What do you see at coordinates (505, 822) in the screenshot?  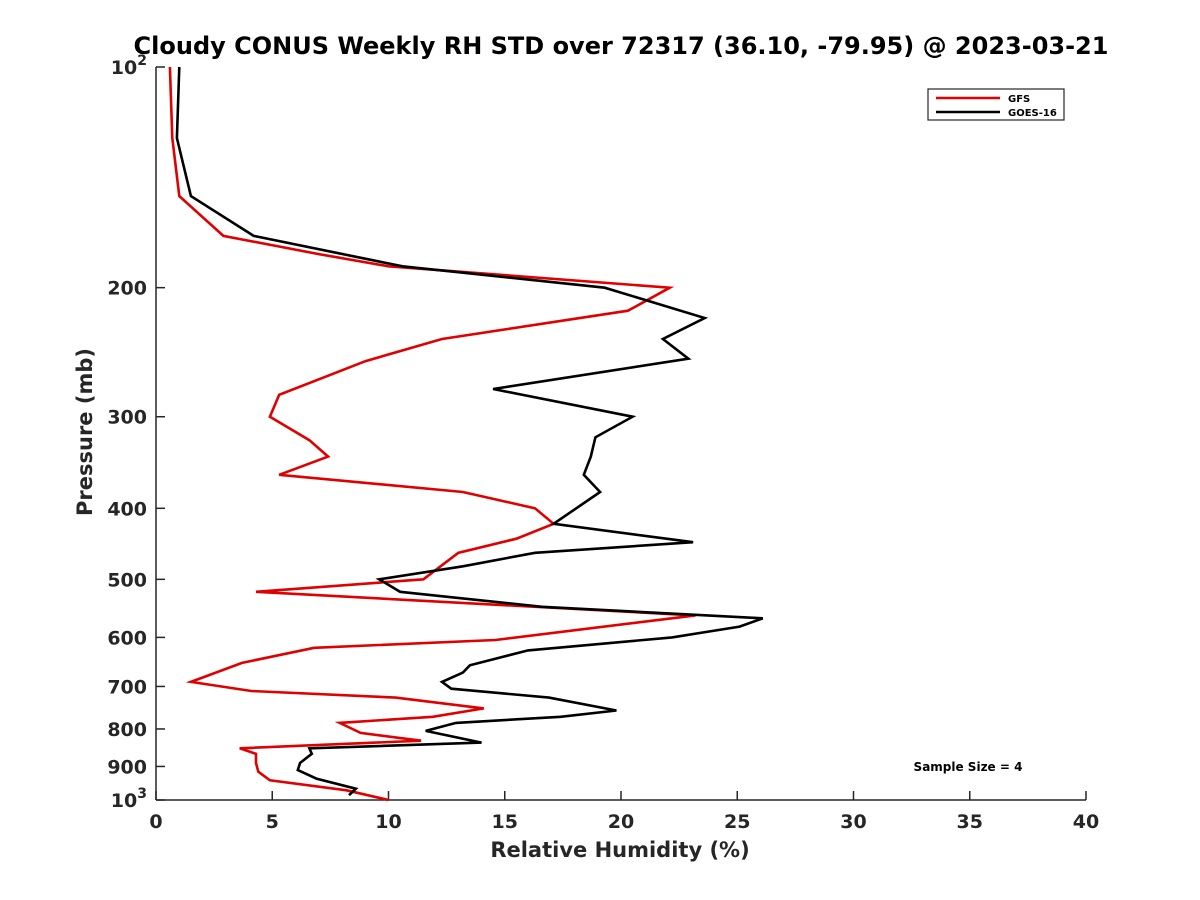 I see `x-tick-label: 15` at bounding box center [505, 822].